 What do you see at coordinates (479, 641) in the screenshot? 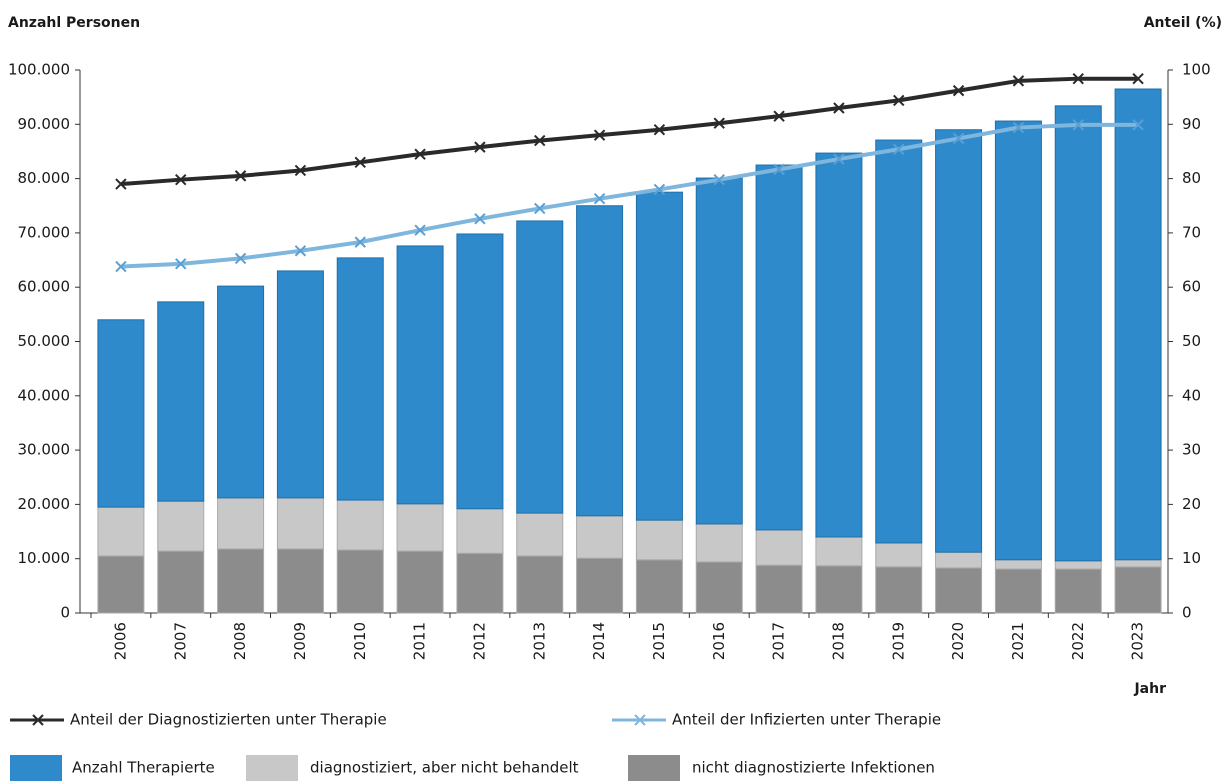
I see `x-tick-label: 2012` at bounding box center [479, 641].